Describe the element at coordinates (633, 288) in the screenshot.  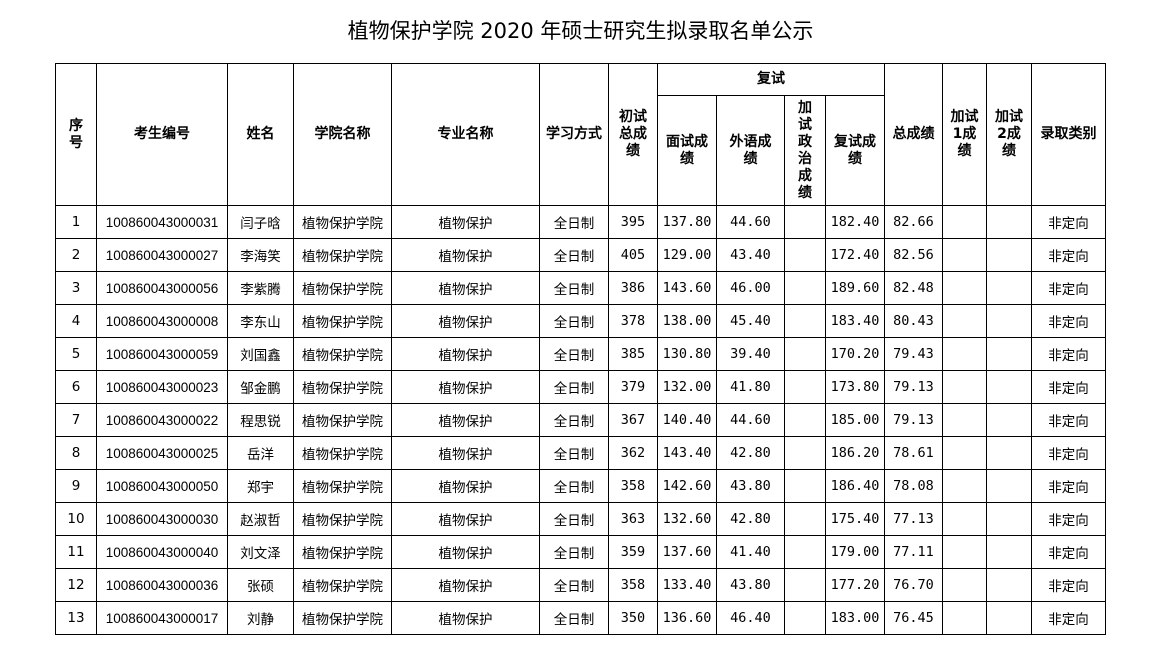
I see `cell-prelim-total: 386` at that location.